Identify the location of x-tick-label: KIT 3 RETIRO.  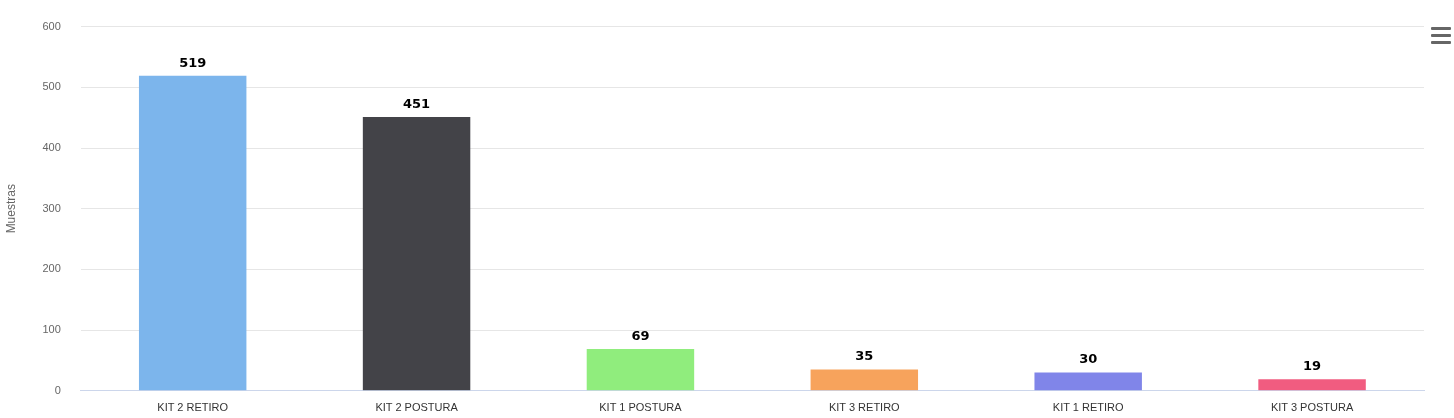
(864, 407).